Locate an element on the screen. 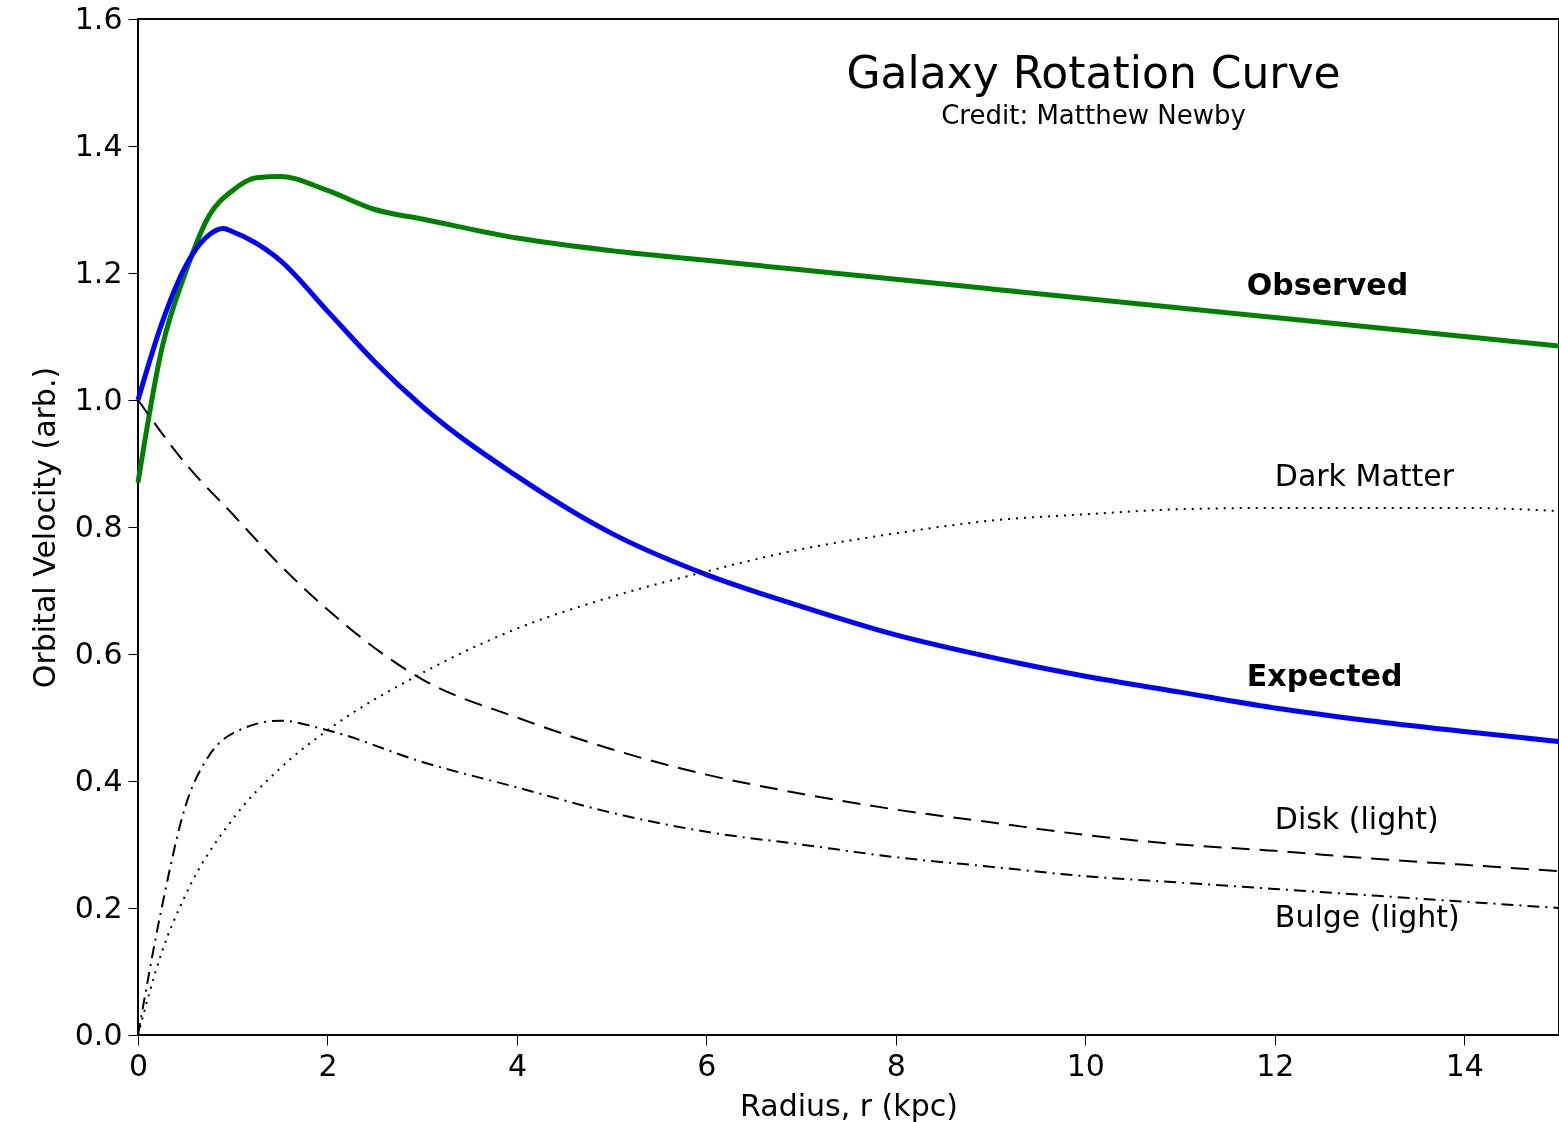  y-tick-label: 1.6 is located at coordinates (98, 18).